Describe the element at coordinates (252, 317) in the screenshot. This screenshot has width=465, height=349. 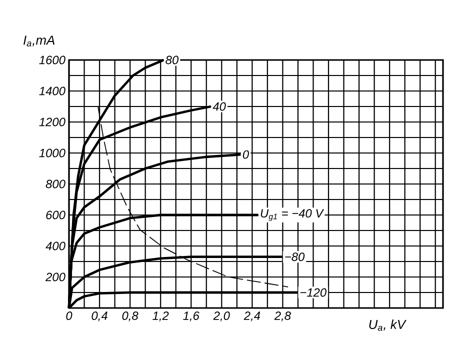
I see `x-tick-label: 2,4` at that location.